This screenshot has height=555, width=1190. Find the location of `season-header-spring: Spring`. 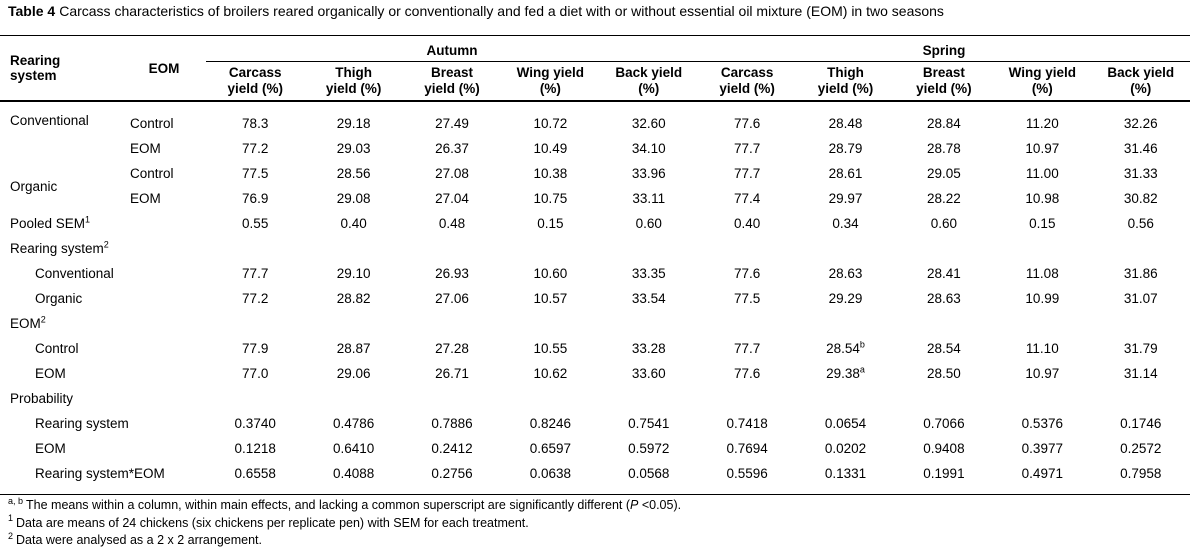

season-header-spring: Spring is located at coordinates (943, 48).